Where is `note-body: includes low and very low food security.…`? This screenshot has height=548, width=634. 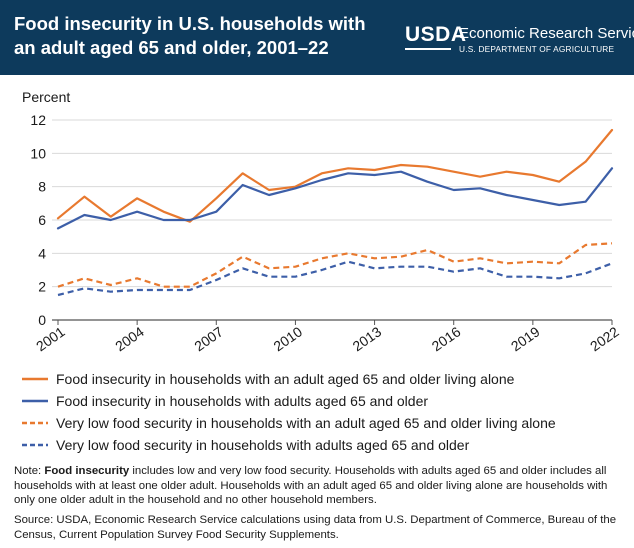 note-body: includes low and very low food security.… is located at coordinates (311, 486).